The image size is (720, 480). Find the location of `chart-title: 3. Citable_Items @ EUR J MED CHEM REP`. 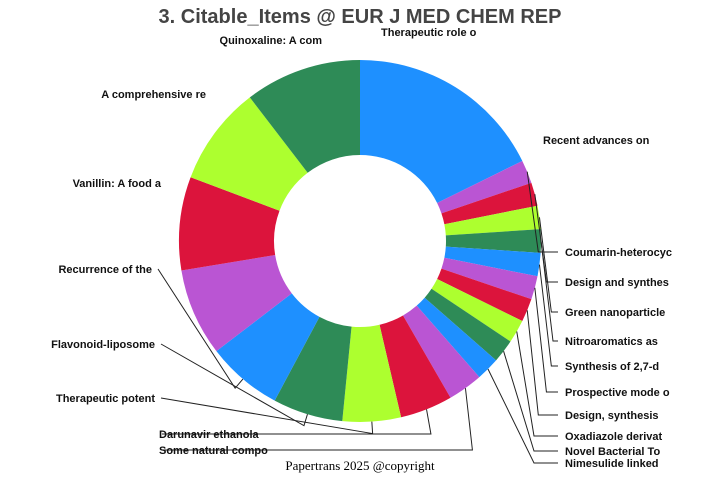

chart-title: 3. Citable_Items @ EUR J MED CHEM REP is located at coordinates (360, 17).